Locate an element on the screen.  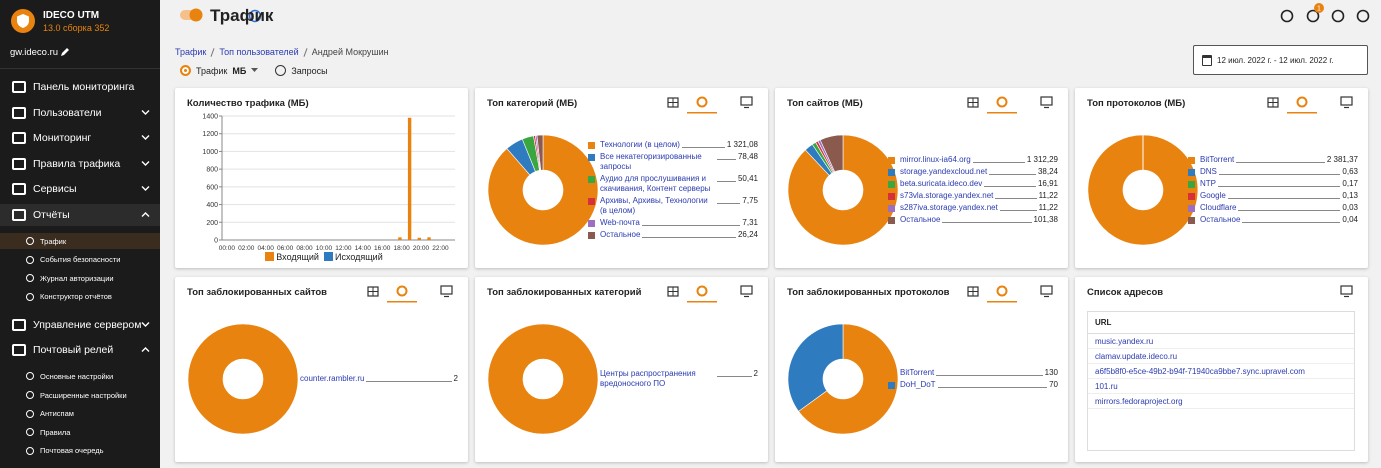
legend-row: Технологии (в целом) 1 321,08 is located at coordinates (673, 145).